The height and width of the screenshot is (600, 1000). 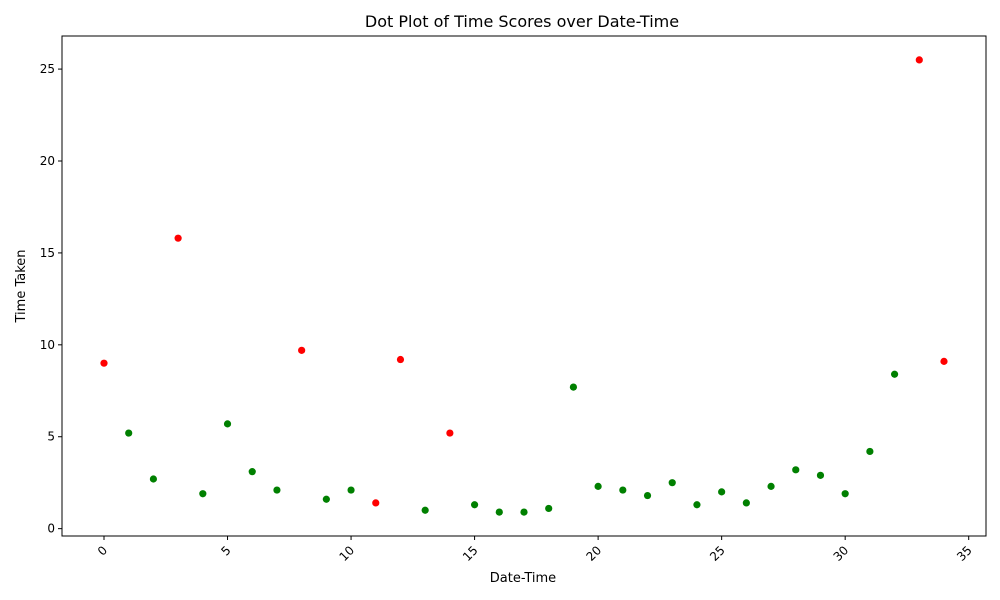 I want to click on x-axis-label: Date-Time, so click(x=523, y=578).